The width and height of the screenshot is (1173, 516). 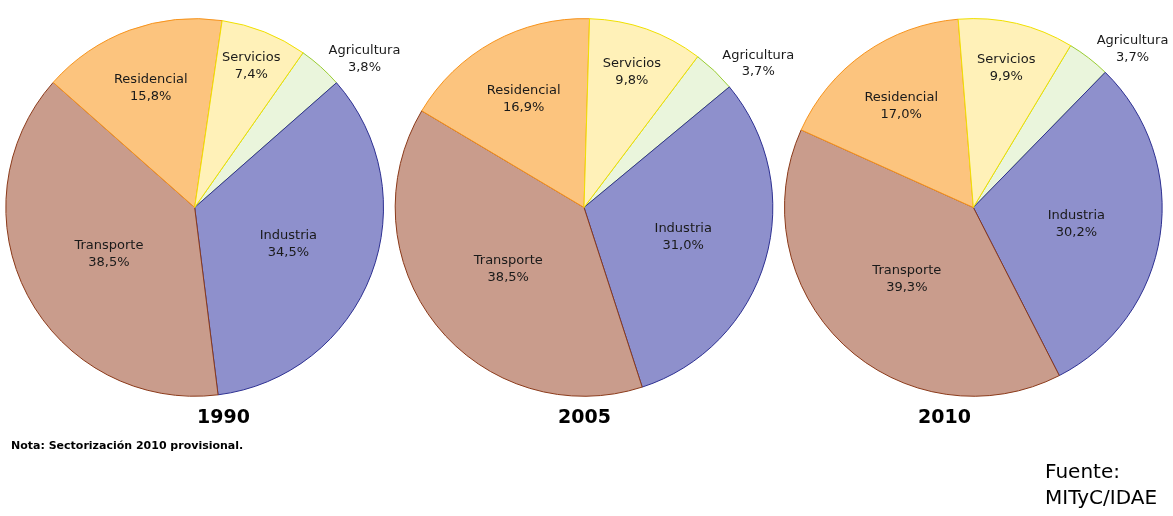 I want to click on data-label: 3,8%, so click(x=364, y=66).